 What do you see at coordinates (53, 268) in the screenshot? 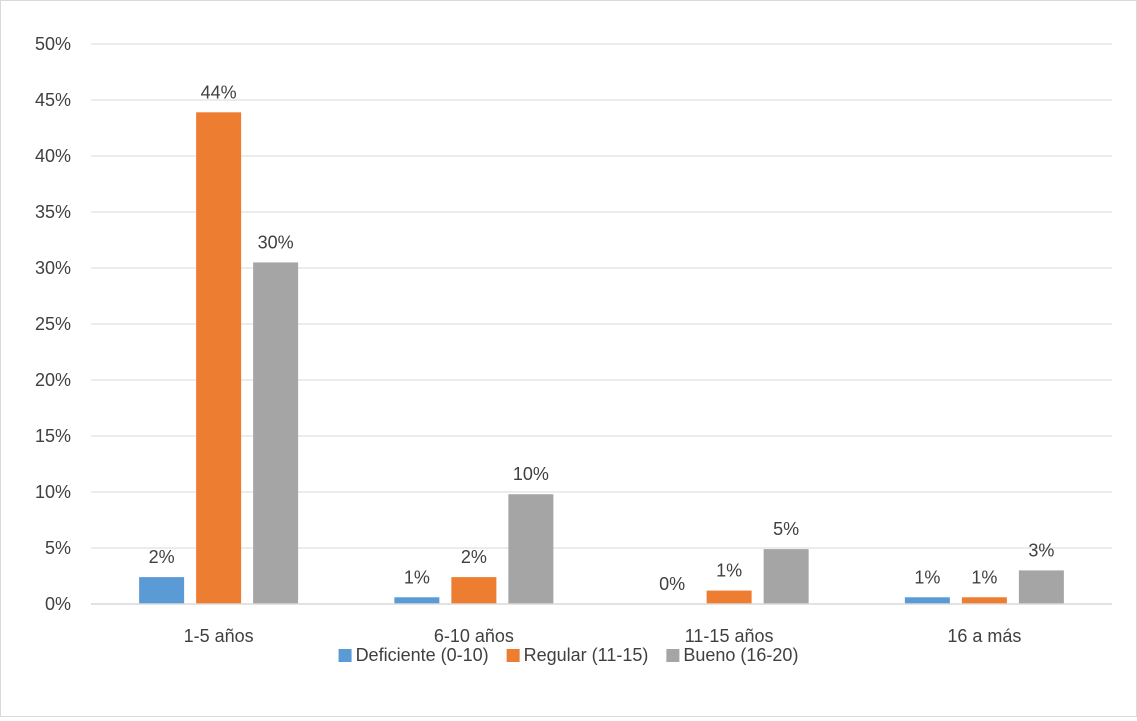
I see `y-tick-label: 30%` at bounding box center [53, 268].